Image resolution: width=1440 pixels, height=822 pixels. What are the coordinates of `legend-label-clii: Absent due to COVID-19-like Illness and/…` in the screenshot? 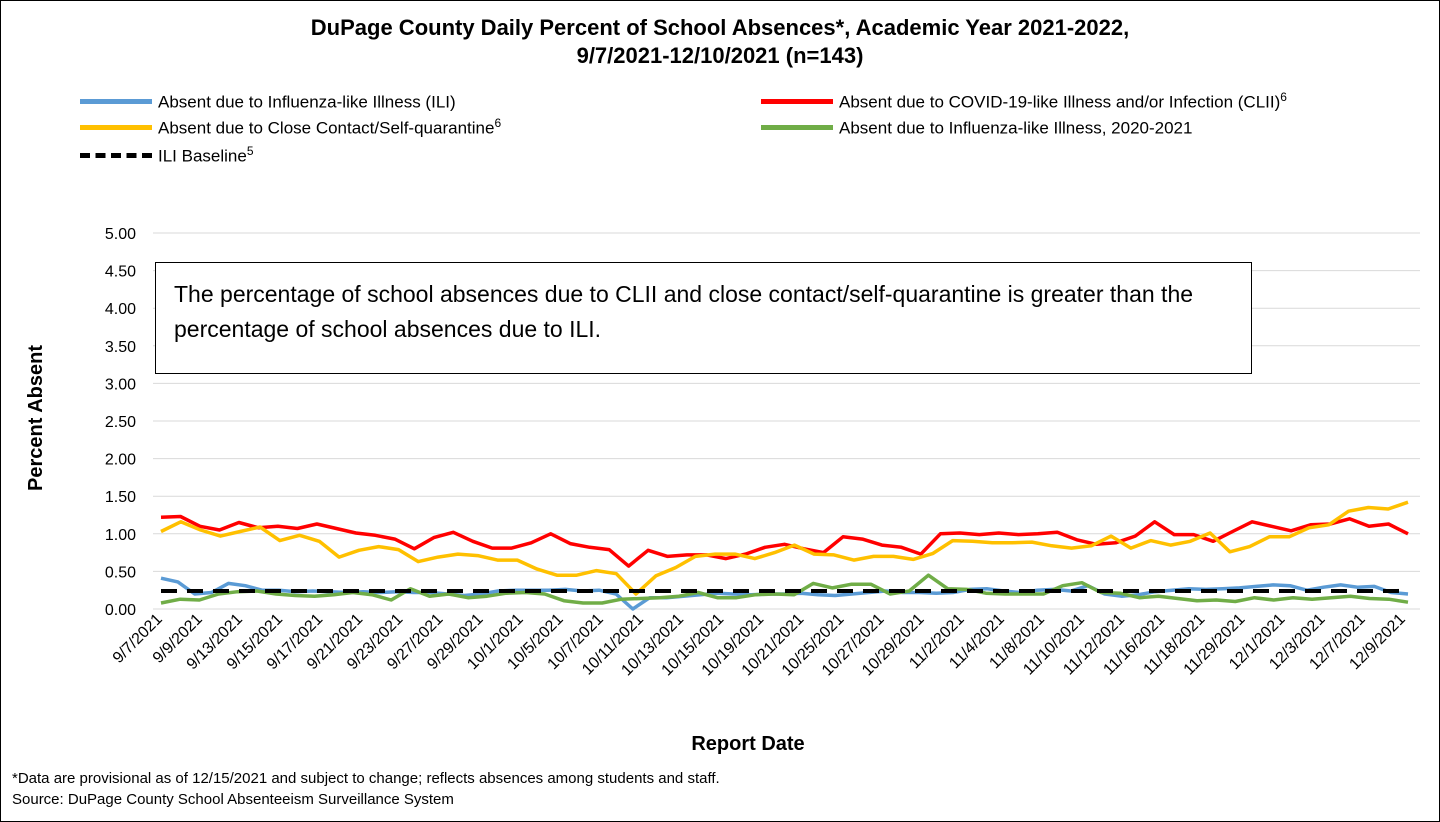 It's located at (1063, 100).